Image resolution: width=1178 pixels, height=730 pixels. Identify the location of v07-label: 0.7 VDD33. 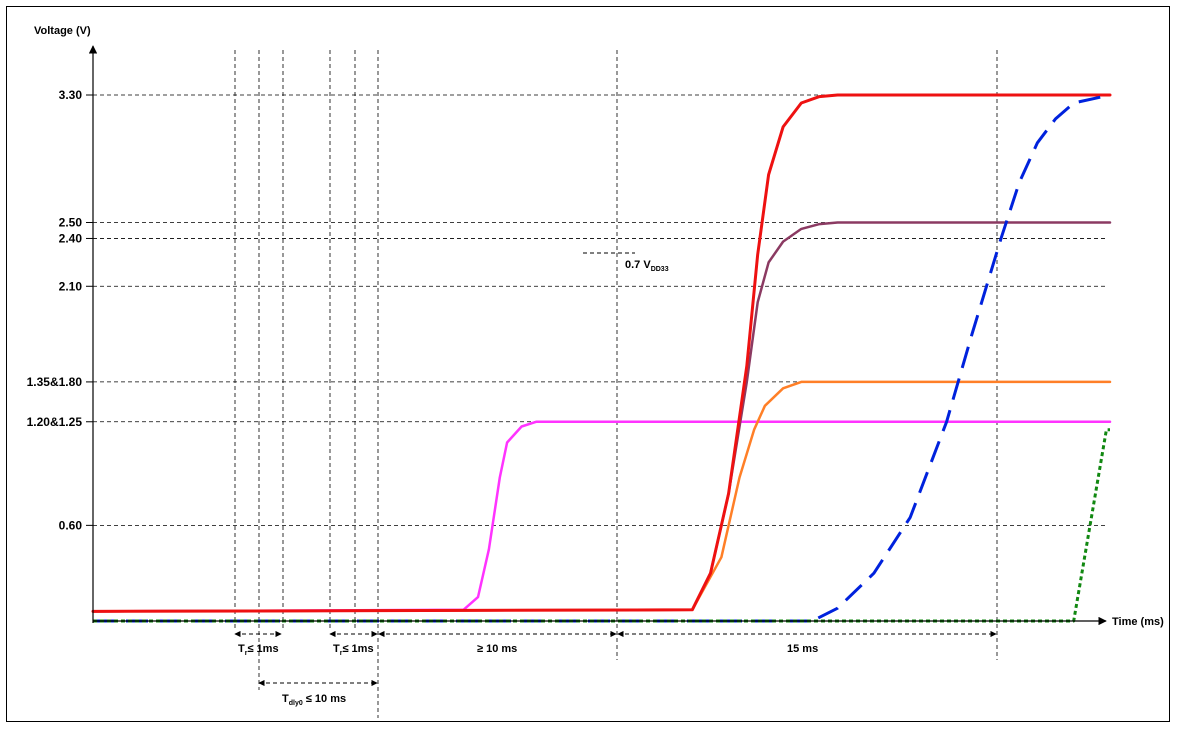
(647, 266).